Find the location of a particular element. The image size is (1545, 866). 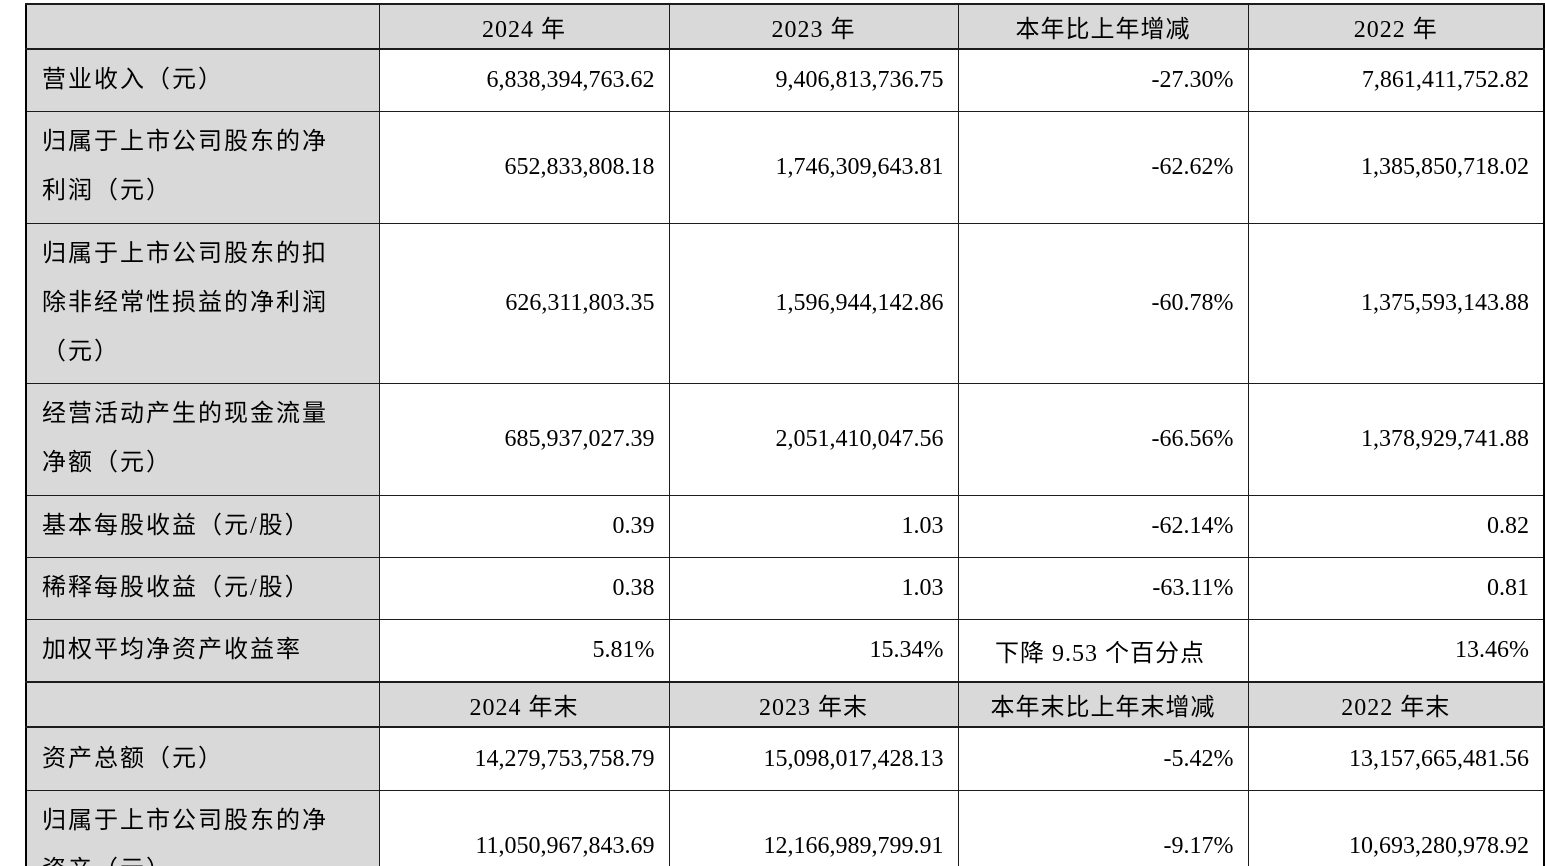

value-2022: 1,385,850,718.02 is located at coordinates (1396, 167).